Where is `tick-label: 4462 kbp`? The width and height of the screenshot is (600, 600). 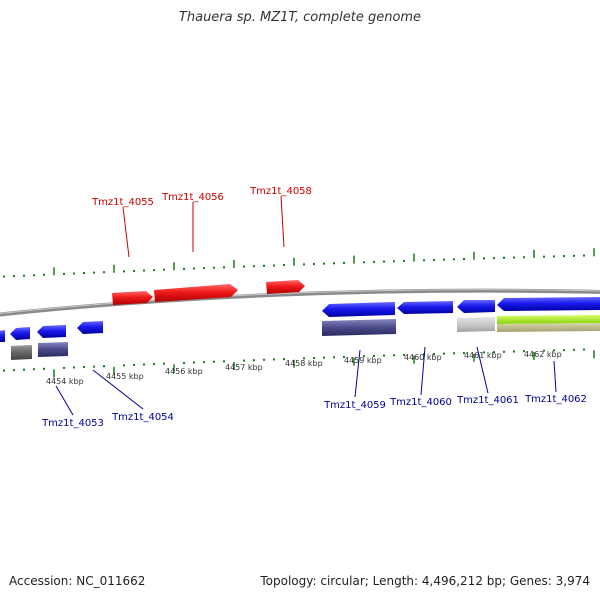
tick-label: 4462 kbp is located at coordinates (543, 354).